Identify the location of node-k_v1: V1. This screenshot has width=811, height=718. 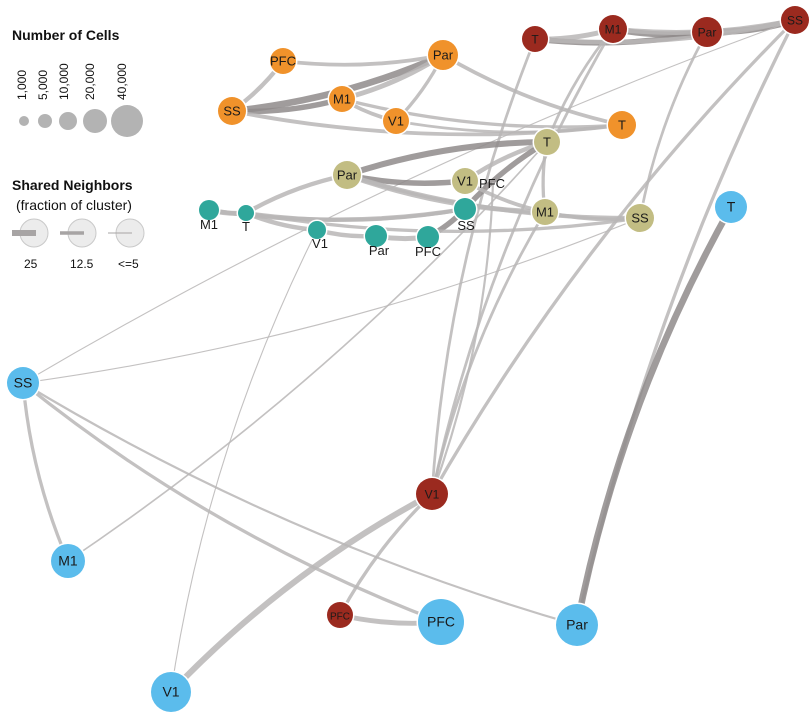
(465, 181).